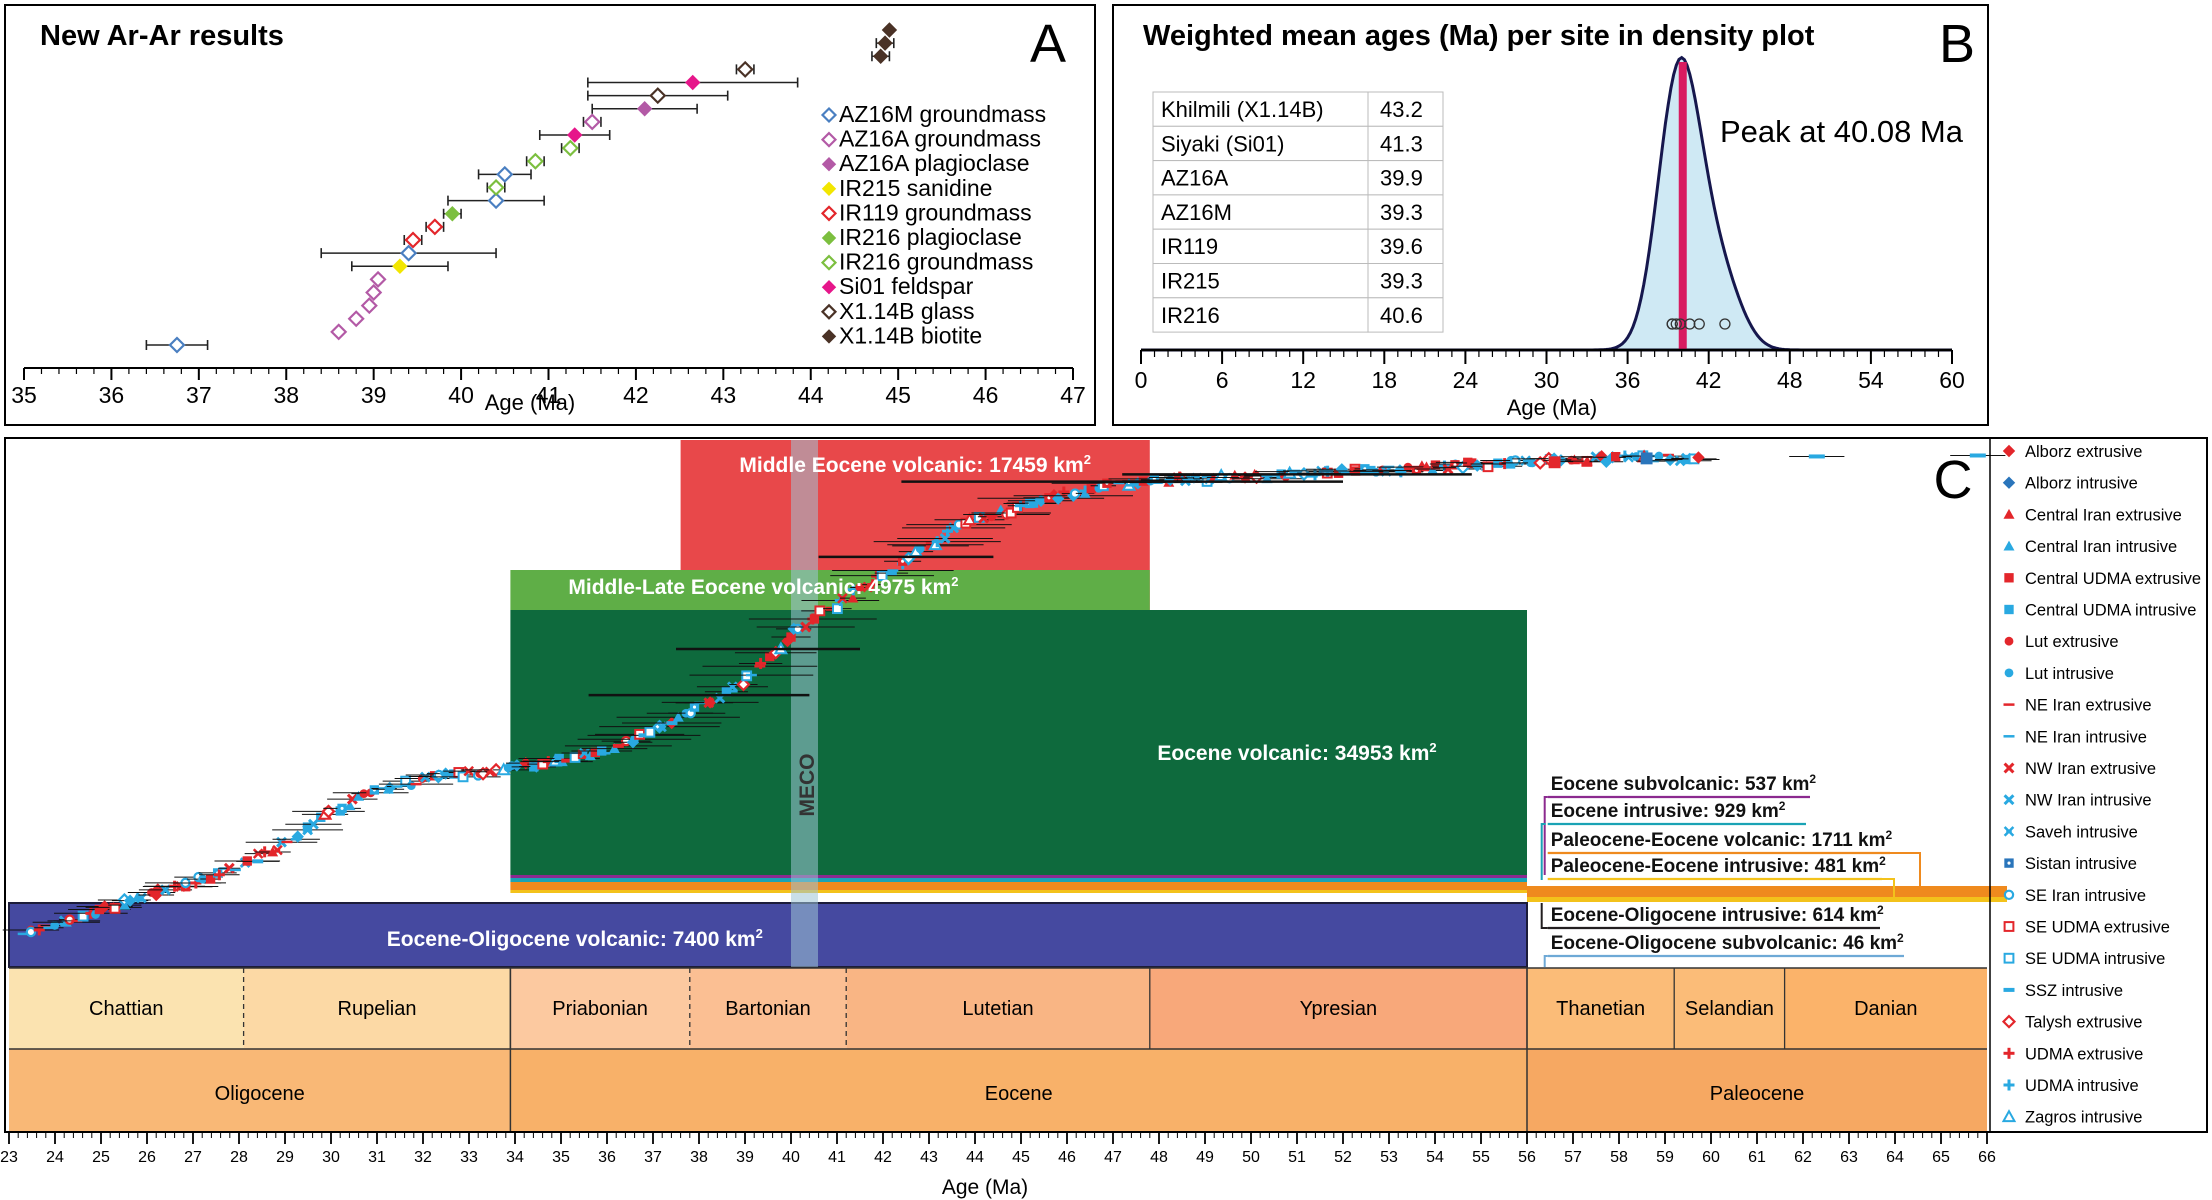 This screenshot has width=2212, height=1200. What do you see at coordinates (2083, 1023) in the screenshot?
I see `panel-c-legend-label: Talysh extrusive` at bounding box center [2083, 1023].